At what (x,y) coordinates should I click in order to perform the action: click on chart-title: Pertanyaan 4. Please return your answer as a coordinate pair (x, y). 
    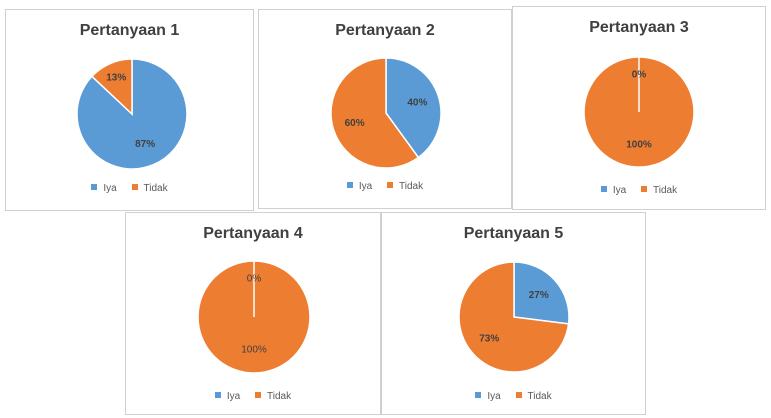
    Looking at the image, I should click on (253, 233).